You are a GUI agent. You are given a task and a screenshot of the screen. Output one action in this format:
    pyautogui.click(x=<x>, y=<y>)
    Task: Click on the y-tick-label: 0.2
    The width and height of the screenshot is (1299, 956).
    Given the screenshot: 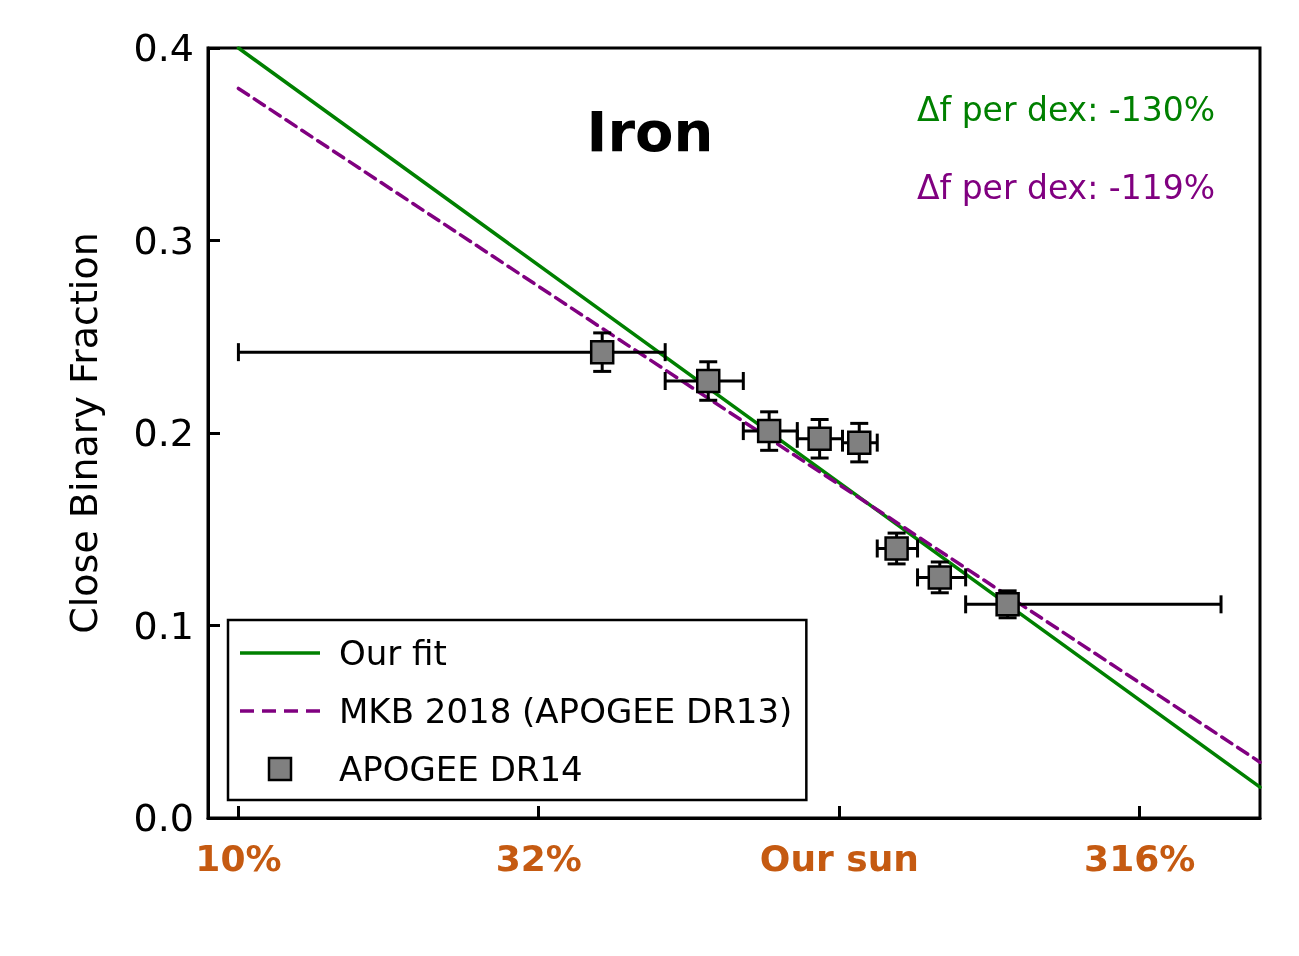 What is the action you would take?
    pyautogui.click(x=163, y=433)
    